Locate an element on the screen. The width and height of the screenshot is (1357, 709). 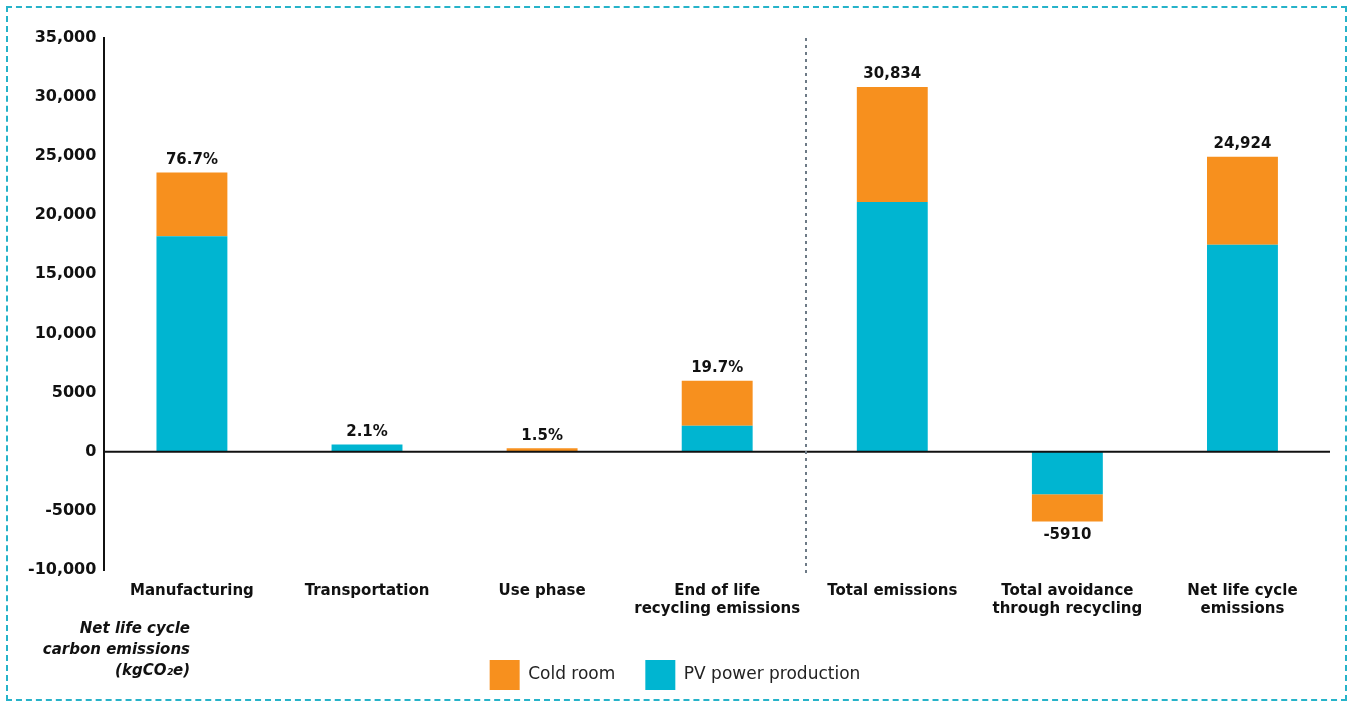
y-tick-label: 10,000 is located at coordinates (65, 332).